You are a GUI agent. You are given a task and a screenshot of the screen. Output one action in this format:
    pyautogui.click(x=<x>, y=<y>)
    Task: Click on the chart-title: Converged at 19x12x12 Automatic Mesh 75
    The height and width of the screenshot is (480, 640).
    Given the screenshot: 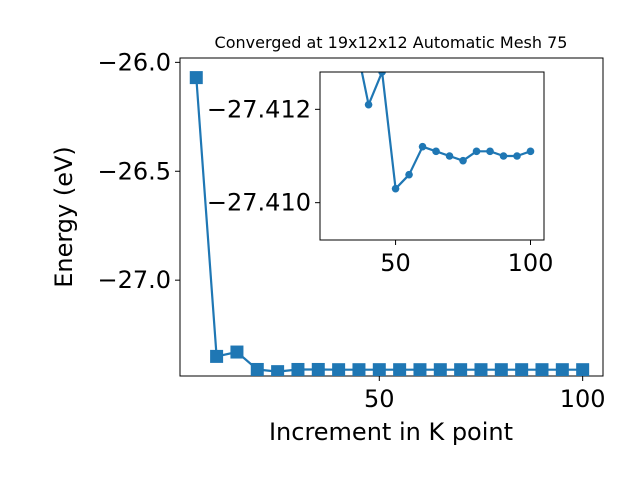 What is the action you would take?
    pyautogui.click(x=391, y=42)
    